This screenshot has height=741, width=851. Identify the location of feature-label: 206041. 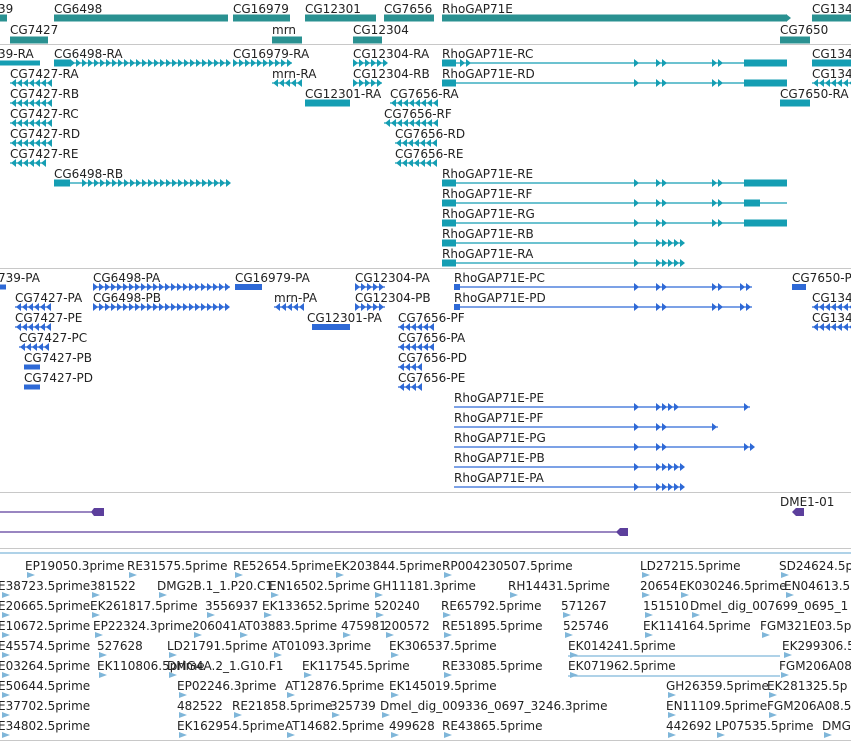
(215, 626).